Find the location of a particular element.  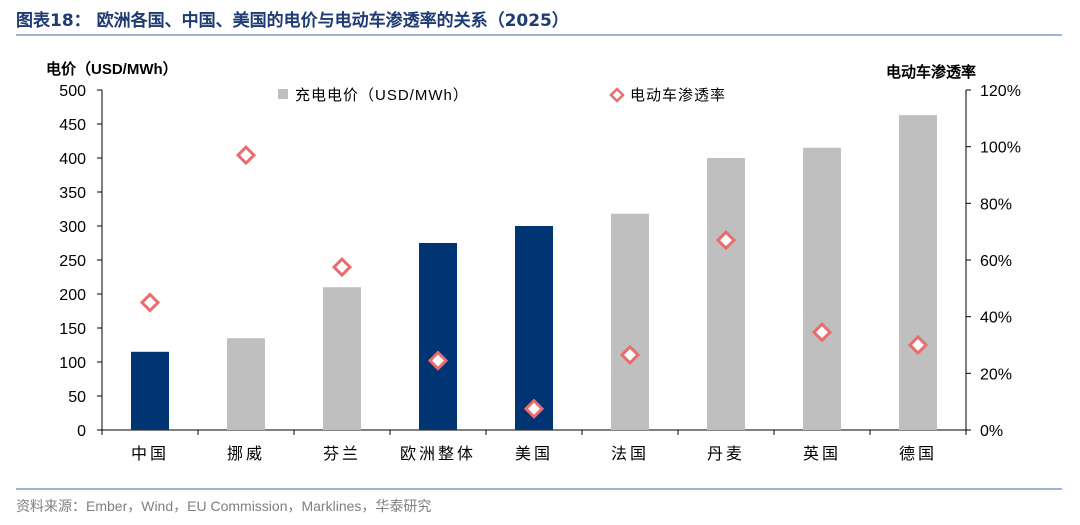

left-tick-label: 400 is located at coordinates (72, 159).